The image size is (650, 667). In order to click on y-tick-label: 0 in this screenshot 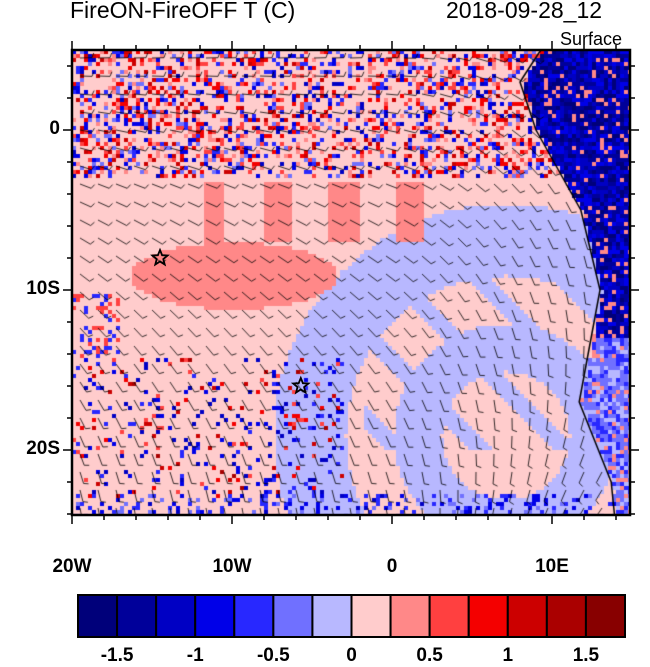, I will do `click(54, 128)`.